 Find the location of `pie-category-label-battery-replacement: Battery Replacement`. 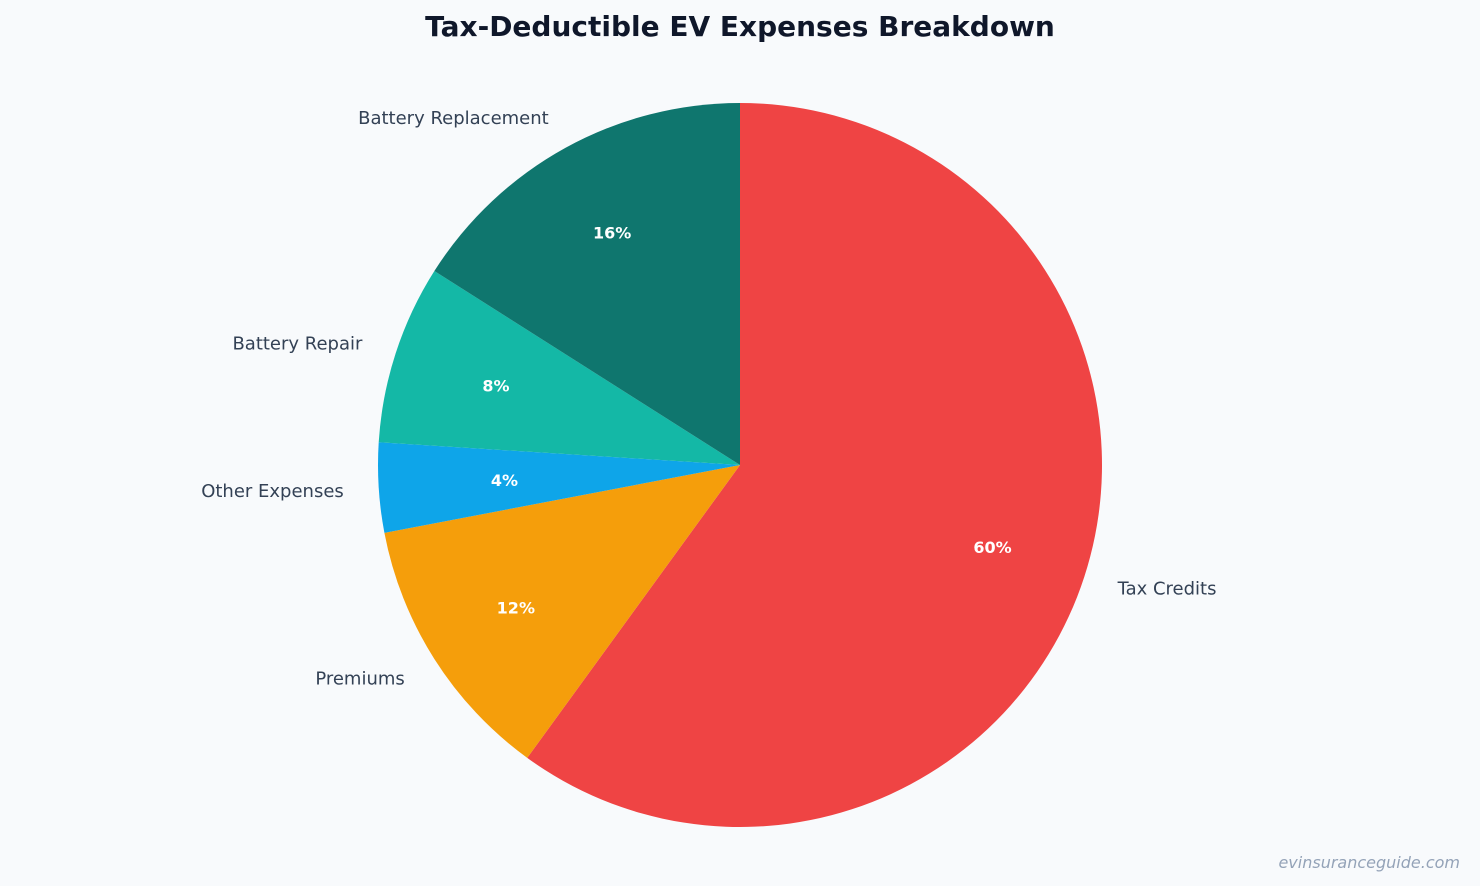

pie-category-label-battery-replacement: Battery Replacement is located at coordinates (453, 118).